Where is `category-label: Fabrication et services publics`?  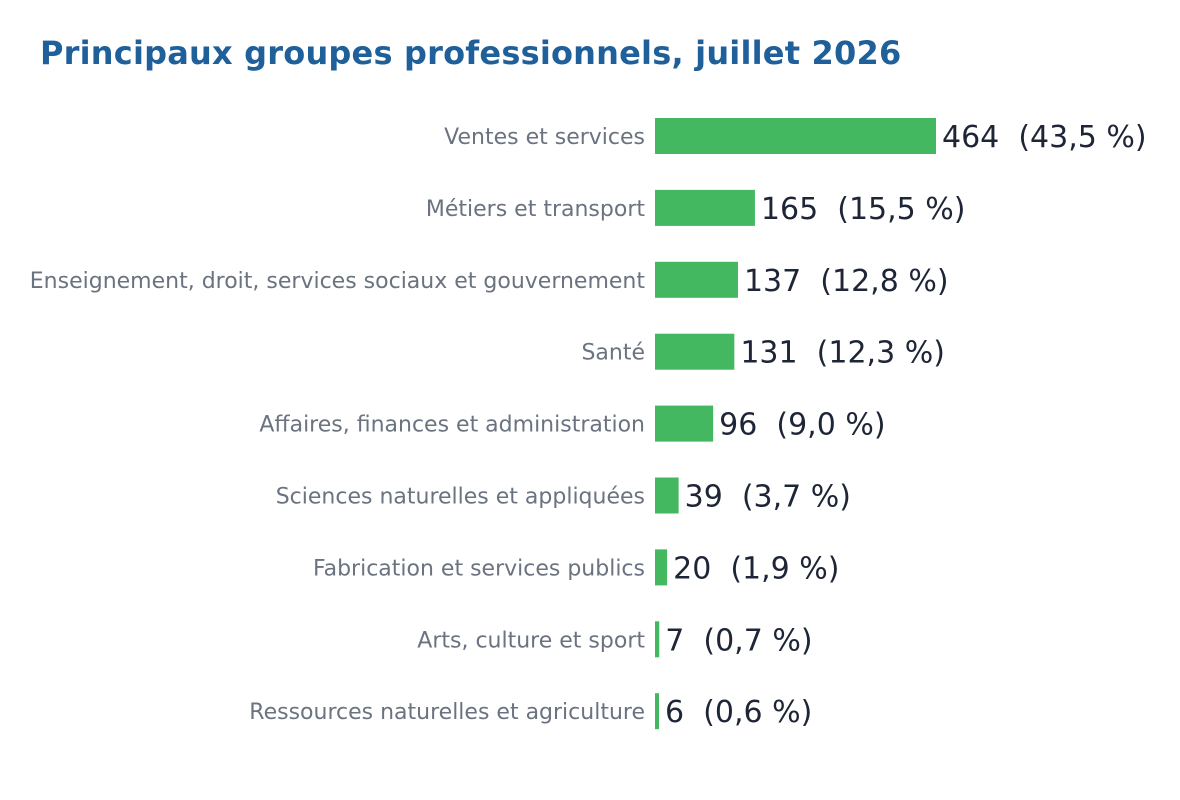
category-label: Fabrication et services publics is located at coordinates (479, 568).